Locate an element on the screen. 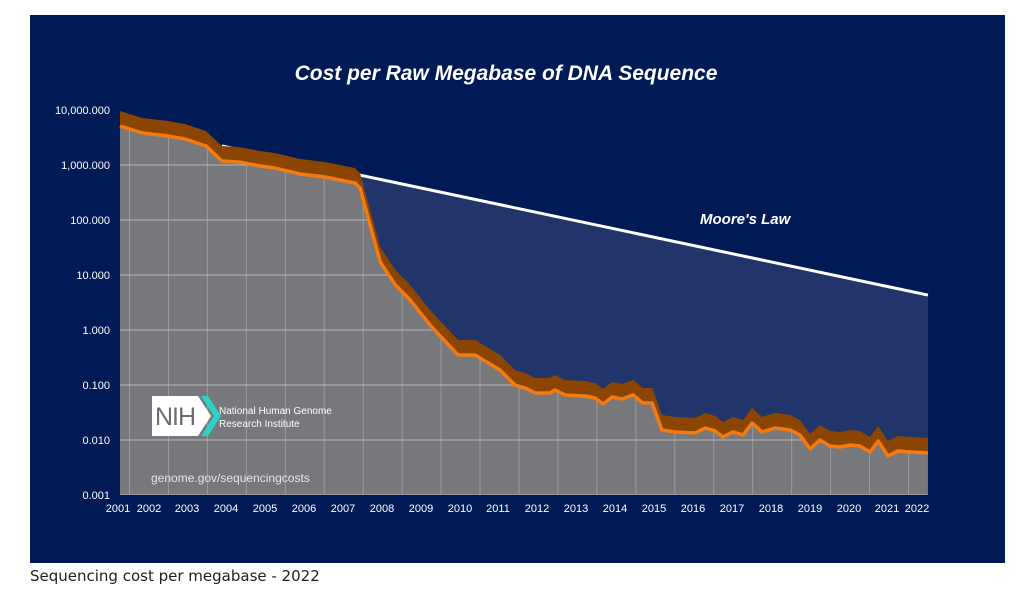 The height and width of the screenshot is (600, 1023). x-tick-label: 2003 is located at coordinates (187, 509).